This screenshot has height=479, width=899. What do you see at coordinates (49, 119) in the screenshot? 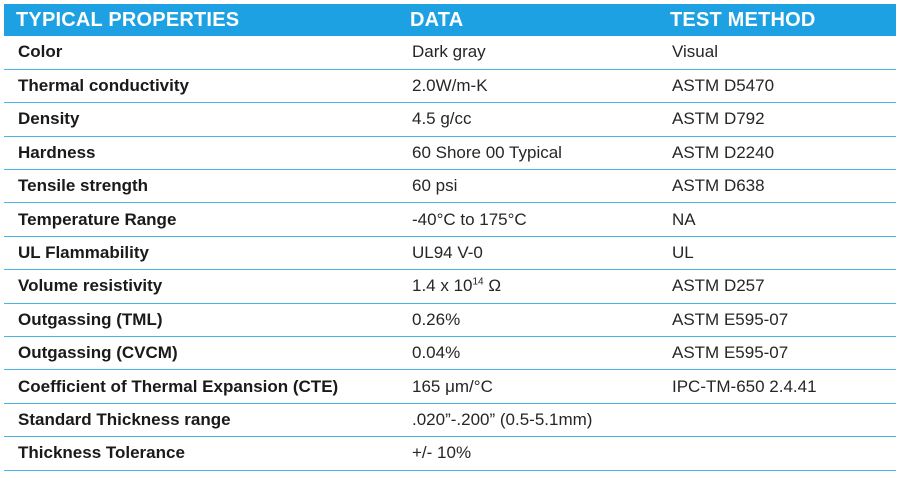
I see `property-name: Density` at bounding box center [49, 119].